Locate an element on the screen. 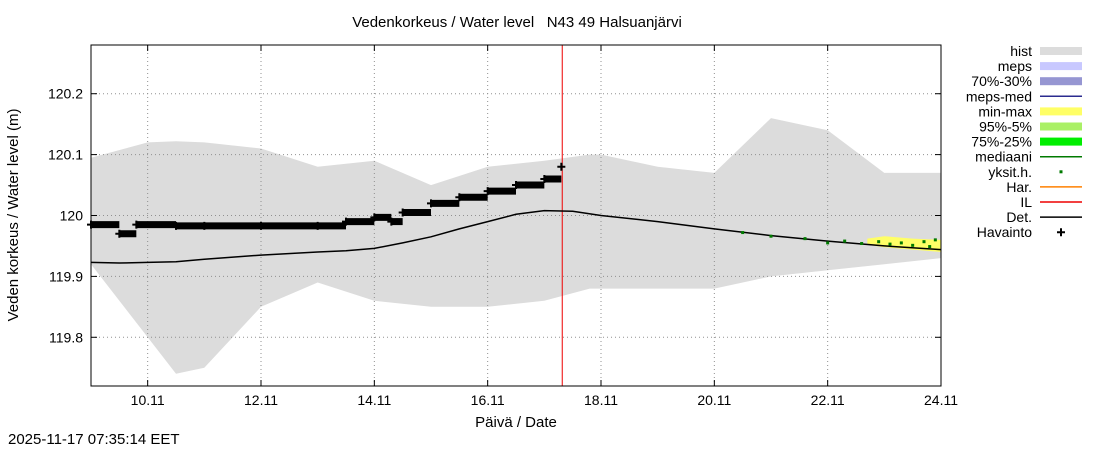 The width and height of the screenshot is (1100, 450). det-line is located at coordinates (516, 236).